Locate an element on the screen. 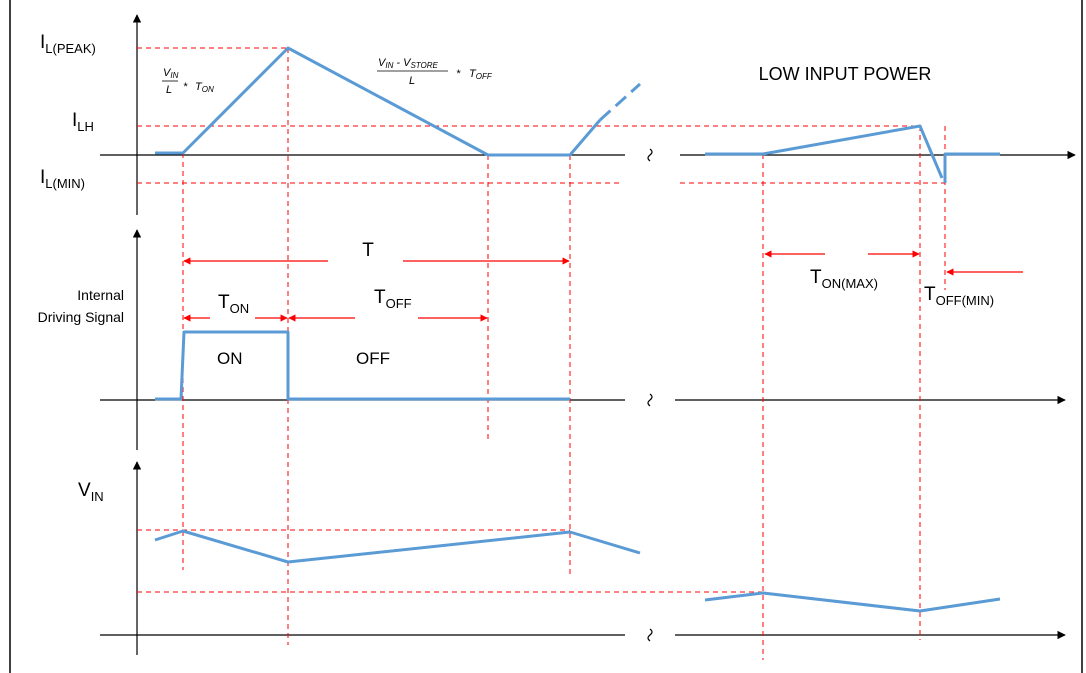  t-on-label: TON is located at coordinates (233, 304).